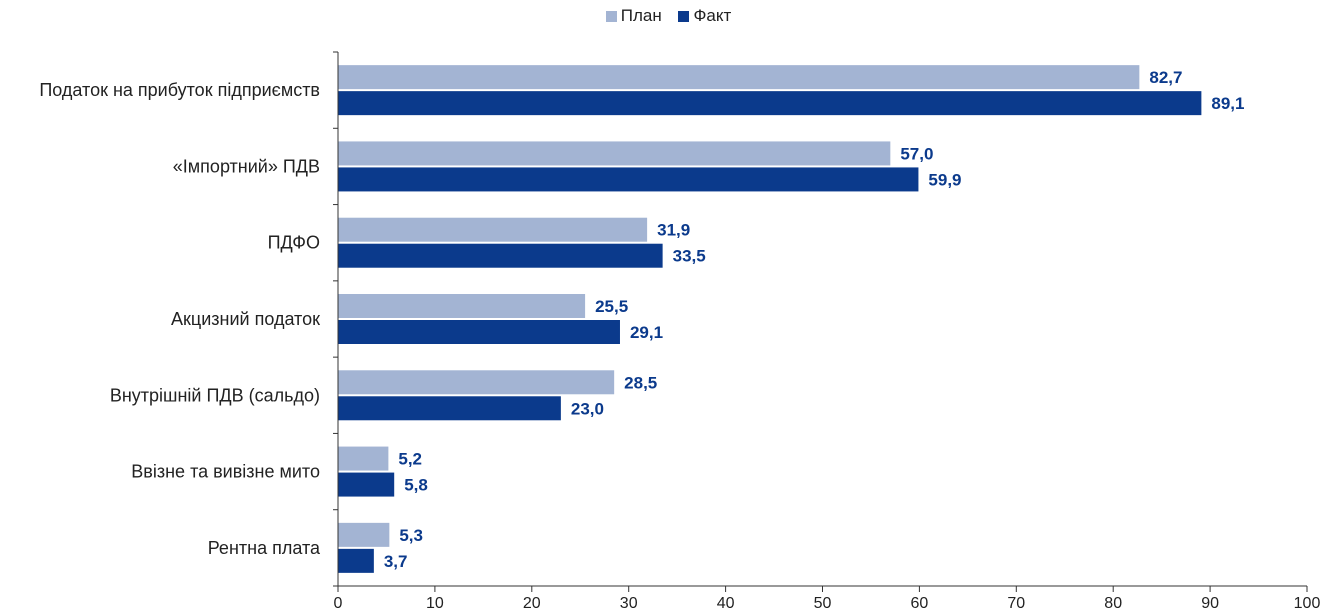 Image resolution: width=1337 pixels, height=614 pixels. I want to click on legend-label-plan: План, so click(641, 15).